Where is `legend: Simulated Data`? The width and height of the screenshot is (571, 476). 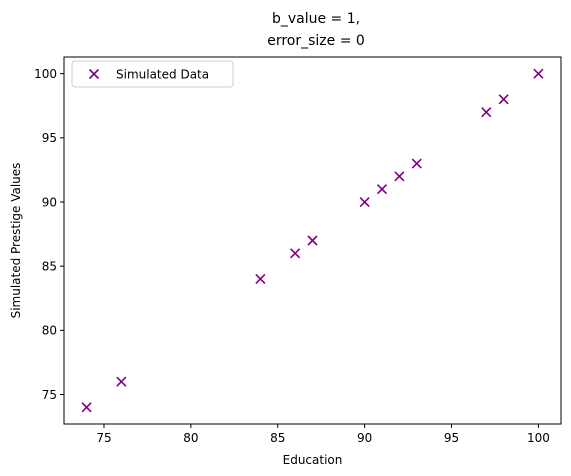 legend: Simulated Data is located at coordinates (152, 74).